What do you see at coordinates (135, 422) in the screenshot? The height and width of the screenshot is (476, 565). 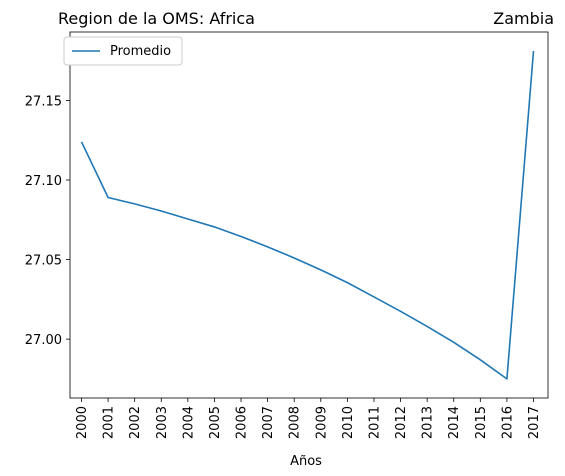 I see `x-tick-label: 2002` at bounding box center [135, 422].